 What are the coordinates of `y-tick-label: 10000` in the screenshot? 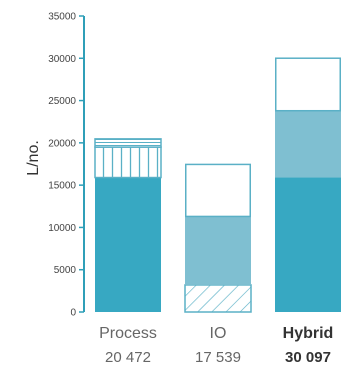 It's located at (62, 228).